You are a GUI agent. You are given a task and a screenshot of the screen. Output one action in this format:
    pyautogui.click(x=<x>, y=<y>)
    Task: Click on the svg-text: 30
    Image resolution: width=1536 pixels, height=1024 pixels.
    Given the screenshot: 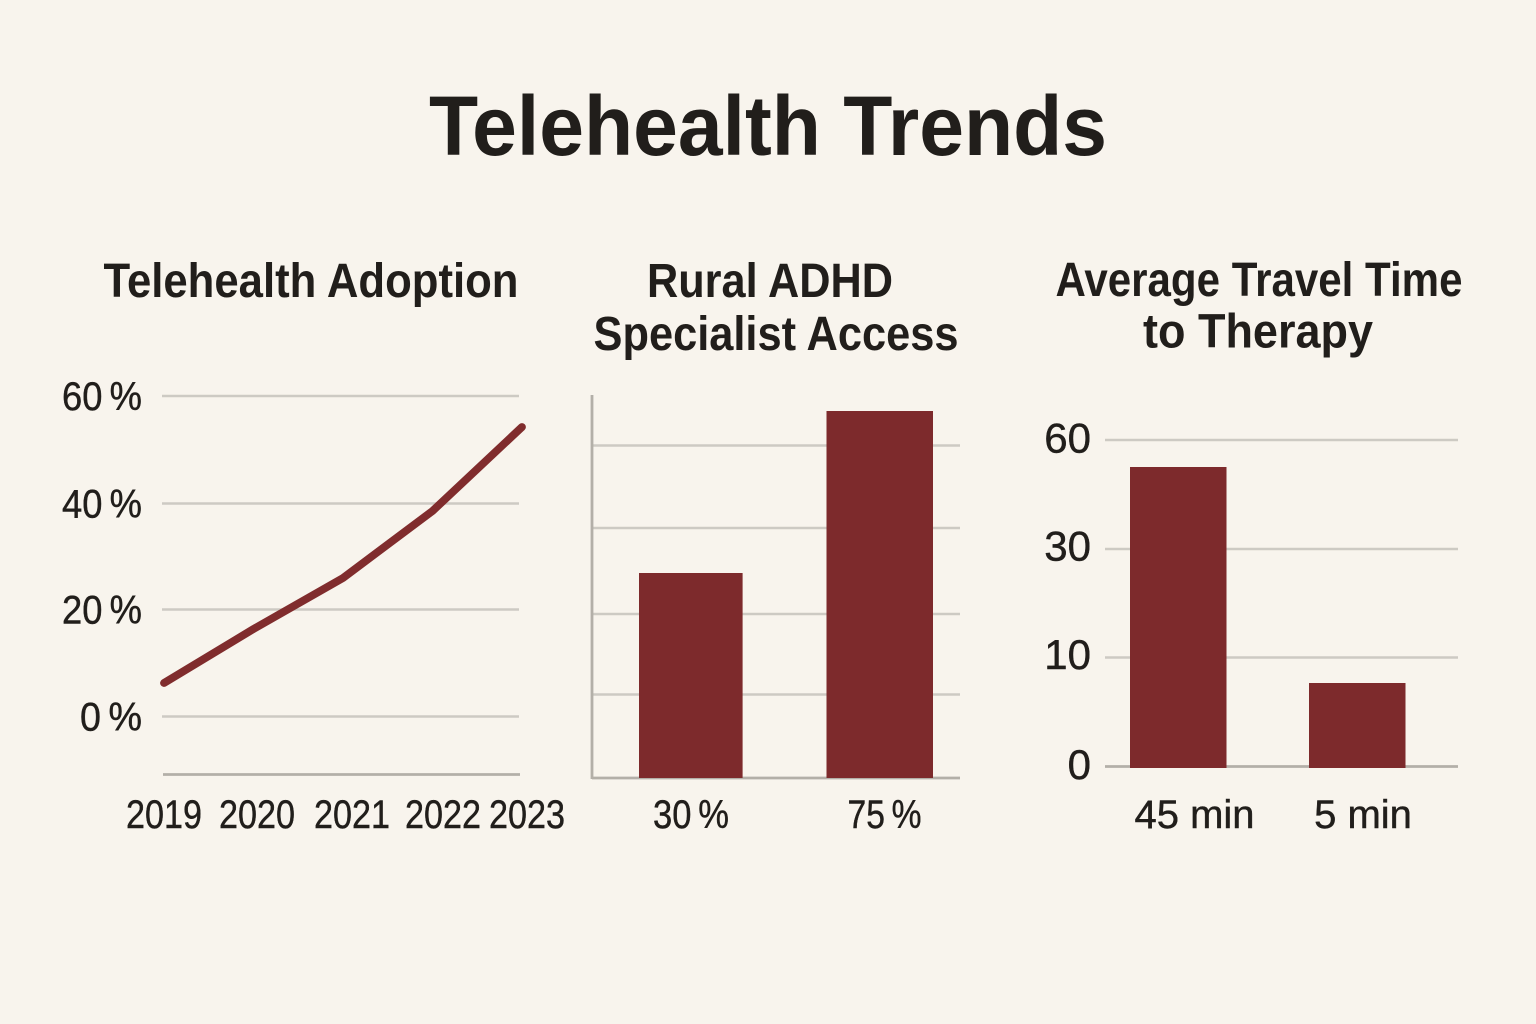 What is the action you would take?
    pyautogui.click(x=1067, y=546)
    